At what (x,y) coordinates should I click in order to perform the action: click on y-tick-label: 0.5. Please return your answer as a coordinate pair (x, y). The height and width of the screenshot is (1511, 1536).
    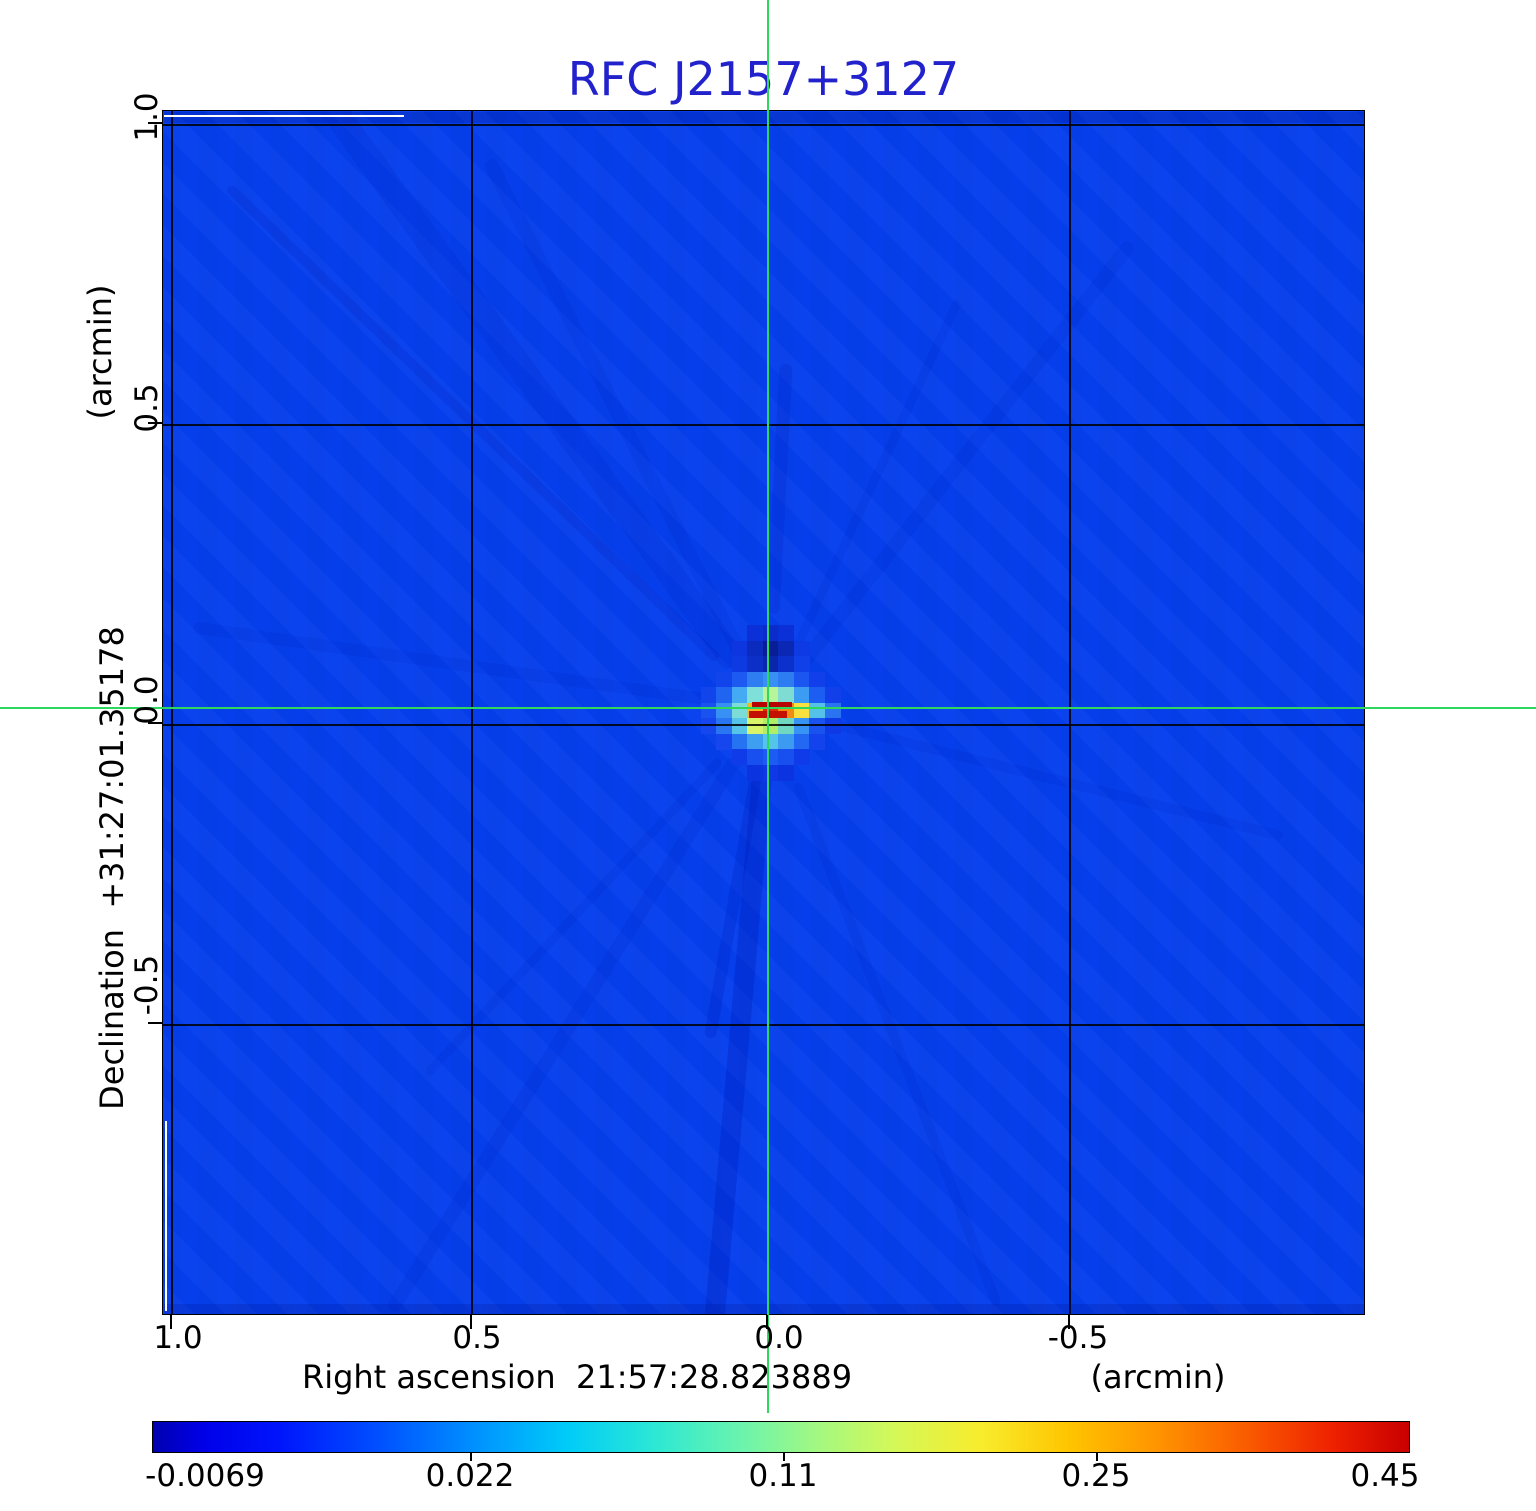
    Looking at the image, I should click on (147, 408).